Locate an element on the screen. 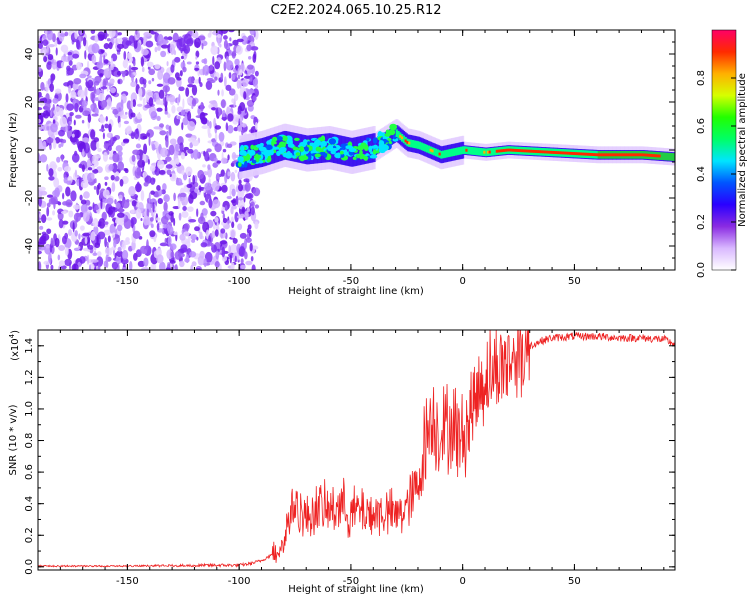 This screenshot has height=600, width=750. snr-multiplier: (x104) is located at coordinates (14, 345).